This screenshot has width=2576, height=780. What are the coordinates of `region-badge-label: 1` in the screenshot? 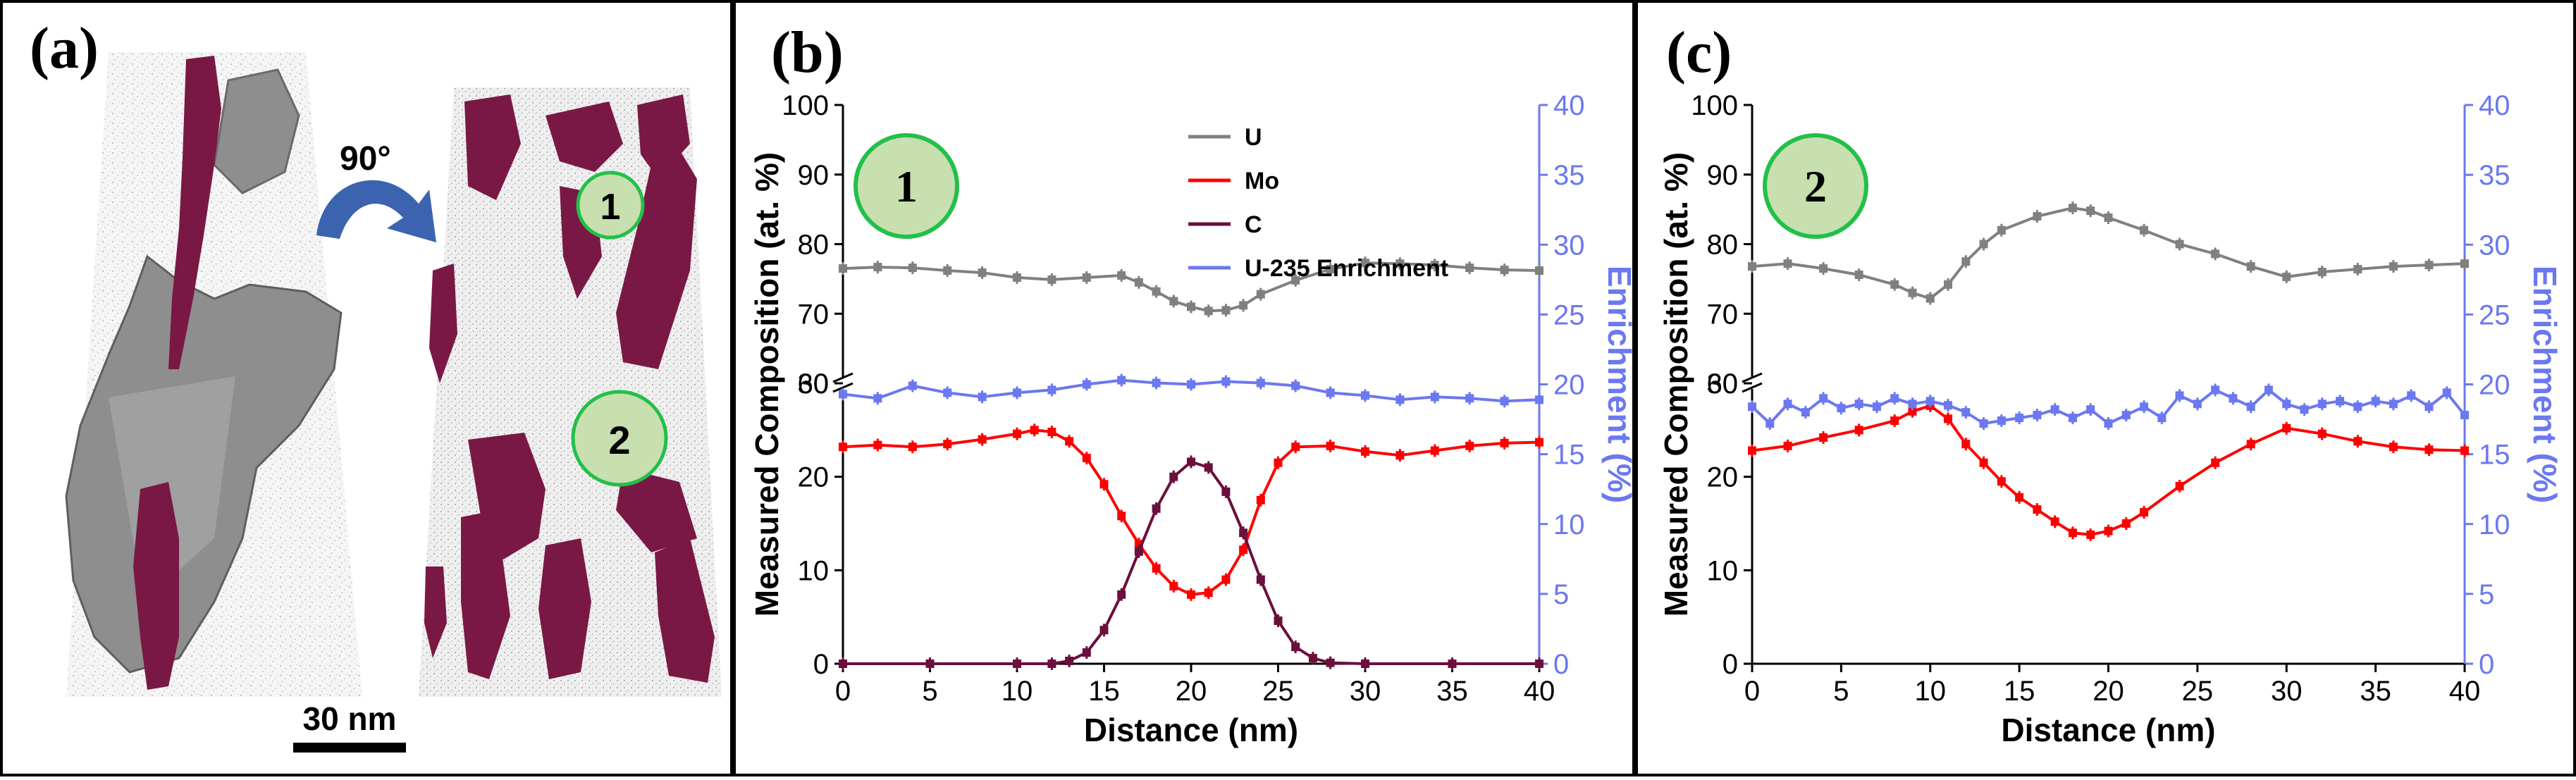 It's located at (906, 186).